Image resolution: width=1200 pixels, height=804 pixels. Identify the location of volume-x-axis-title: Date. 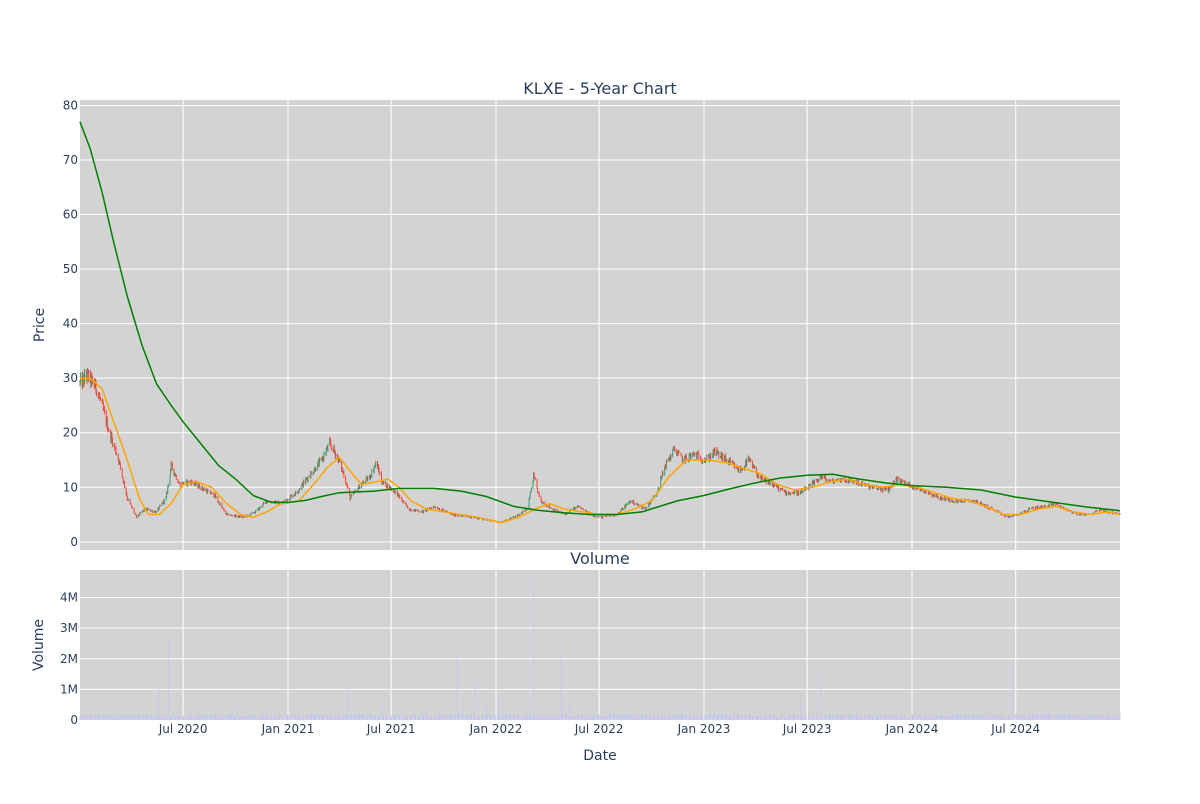
(599, 756).